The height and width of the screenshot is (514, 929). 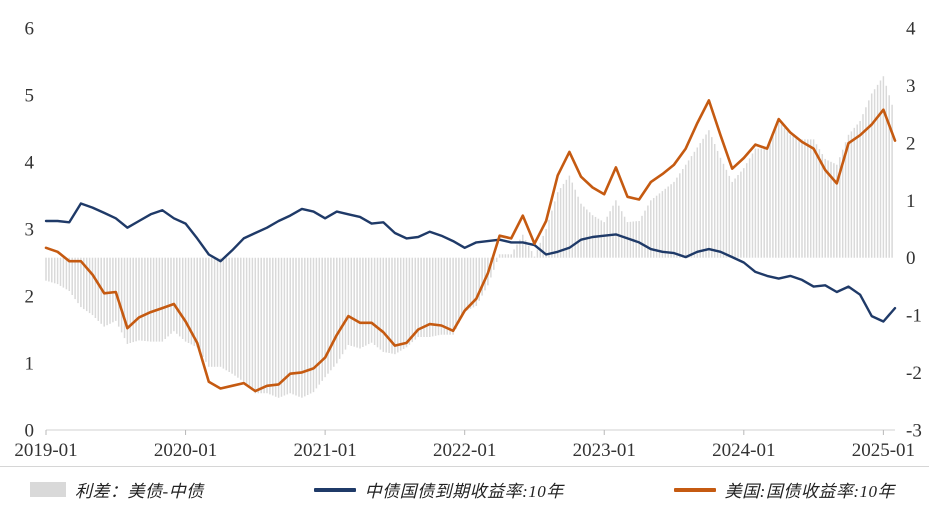 I want to click on right-axis-labels: -3 -2 -1 0 1 2 3 4, so click(x=914, y=230).